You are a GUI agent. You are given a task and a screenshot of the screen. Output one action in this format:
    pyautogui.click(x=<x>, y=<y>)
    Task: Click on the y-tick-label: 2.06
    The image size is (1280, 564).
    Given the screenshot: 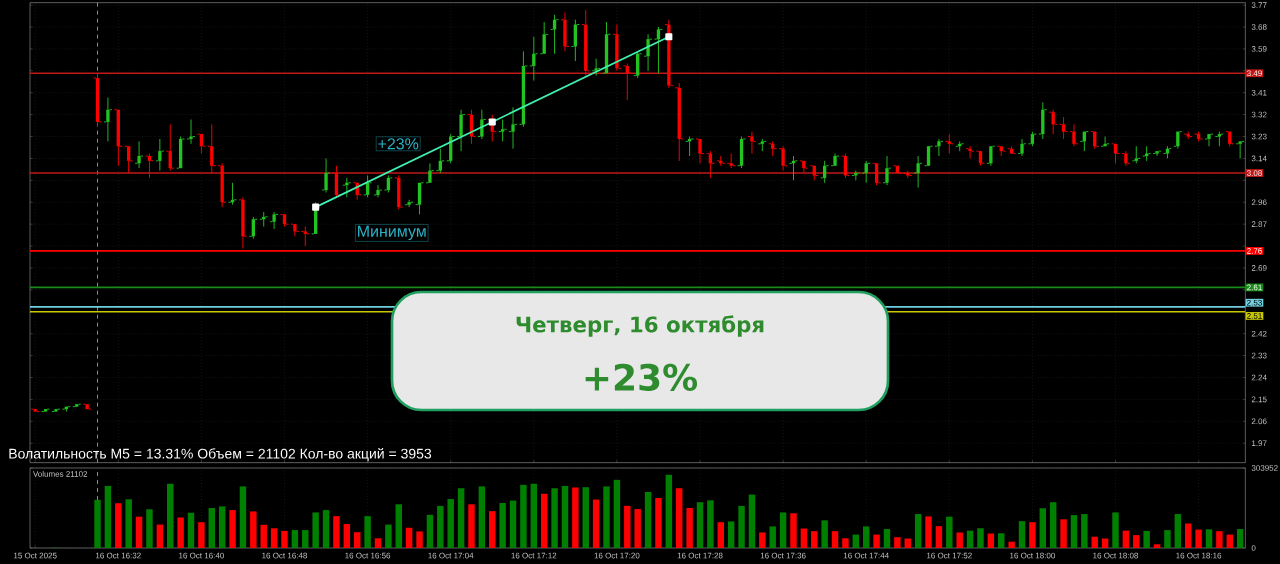 What is the action you would take?
    pyautogui.click(x=1259, y=421)
    